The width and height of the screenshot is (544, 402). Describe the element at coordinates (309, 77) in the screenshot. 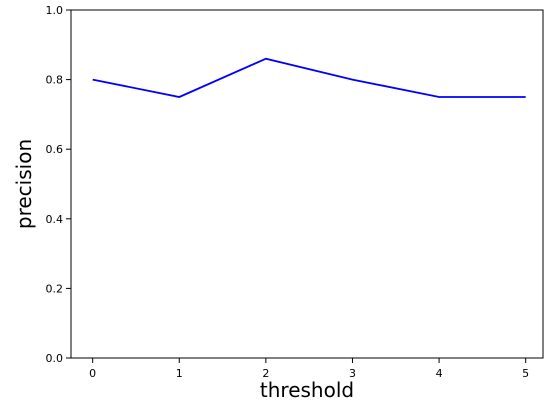

I see `series-line` at that location.